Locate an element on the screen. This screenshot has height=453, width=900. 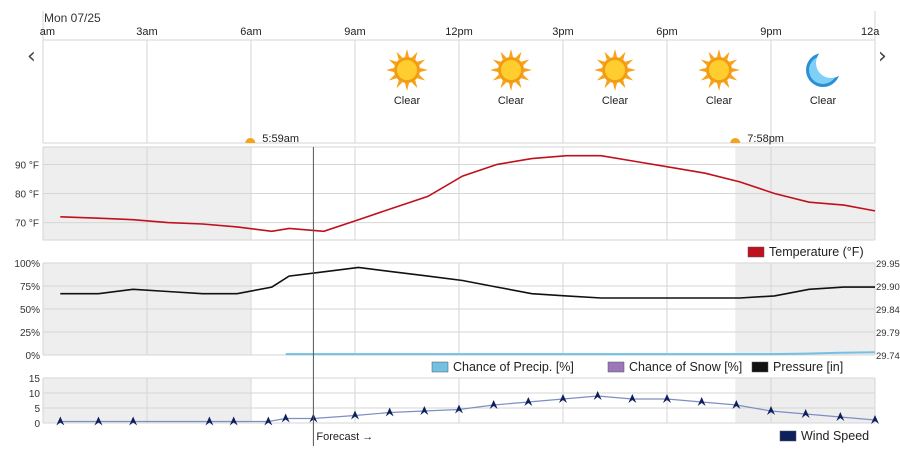
y-tick-label: 75% is located at coordinates (30, 287).